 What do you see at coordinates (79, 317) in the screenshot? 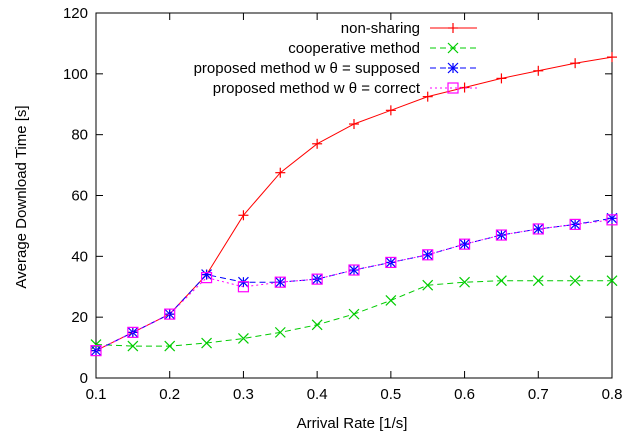
I see `y-tick-label: 20` at bounding box center [79, 317].